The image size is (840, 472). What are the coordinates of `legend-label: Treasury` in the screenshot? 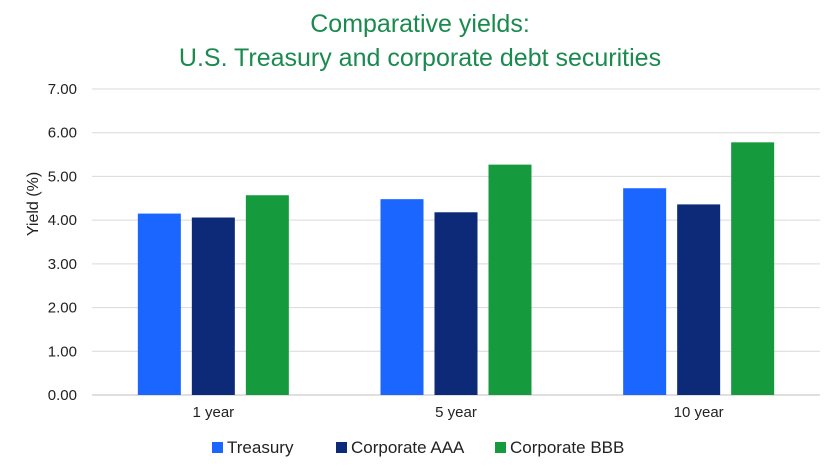 It's located at (260, 447).